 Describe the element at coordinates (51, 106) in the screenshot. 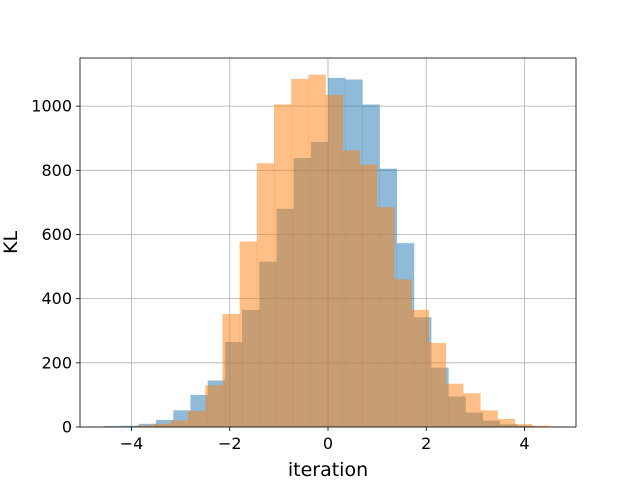

I see `y-tick-label: 1000` at that location.